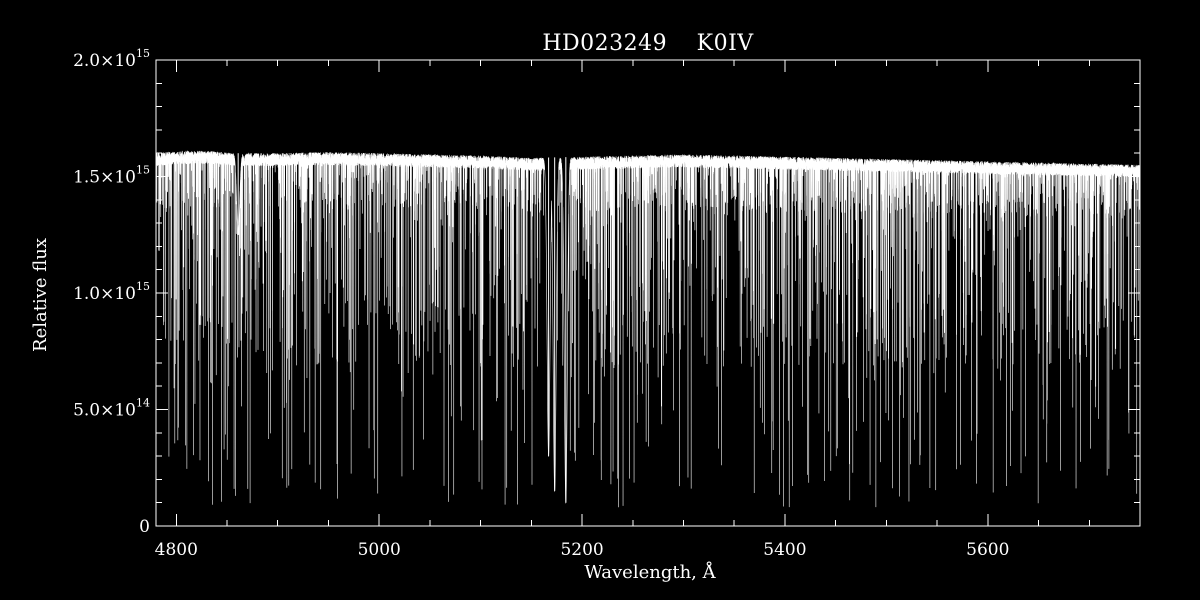  I want to click on x-axis-label: Wavelength, Å, so click(650, 572).